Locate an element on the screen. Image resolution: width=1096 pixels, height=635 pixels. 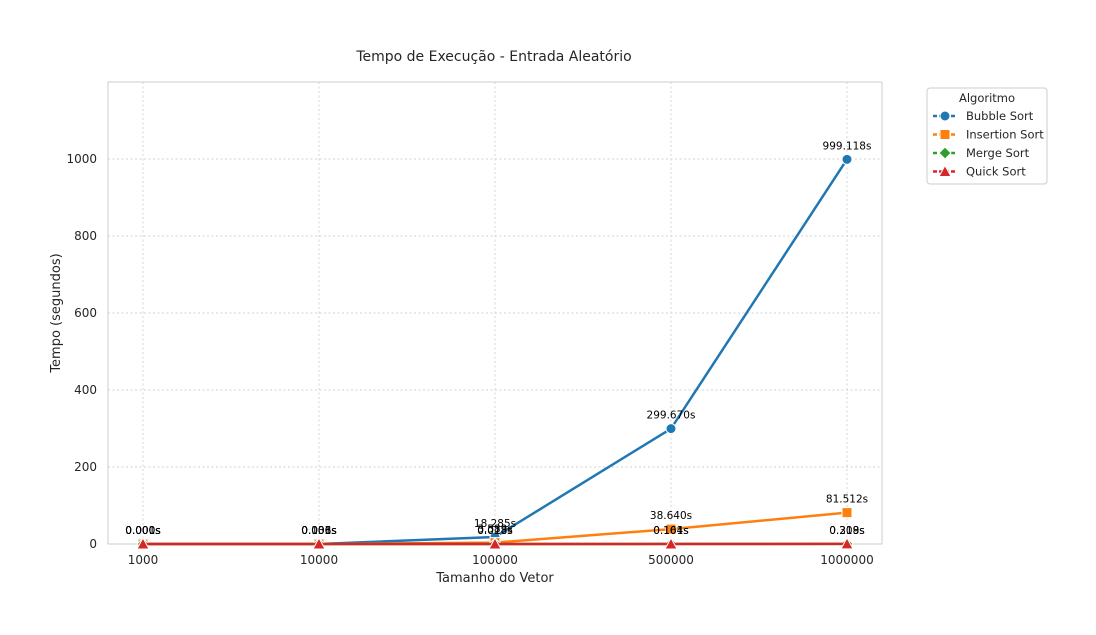
legend-title: Algoritmo is located at coordinates (987, 98).